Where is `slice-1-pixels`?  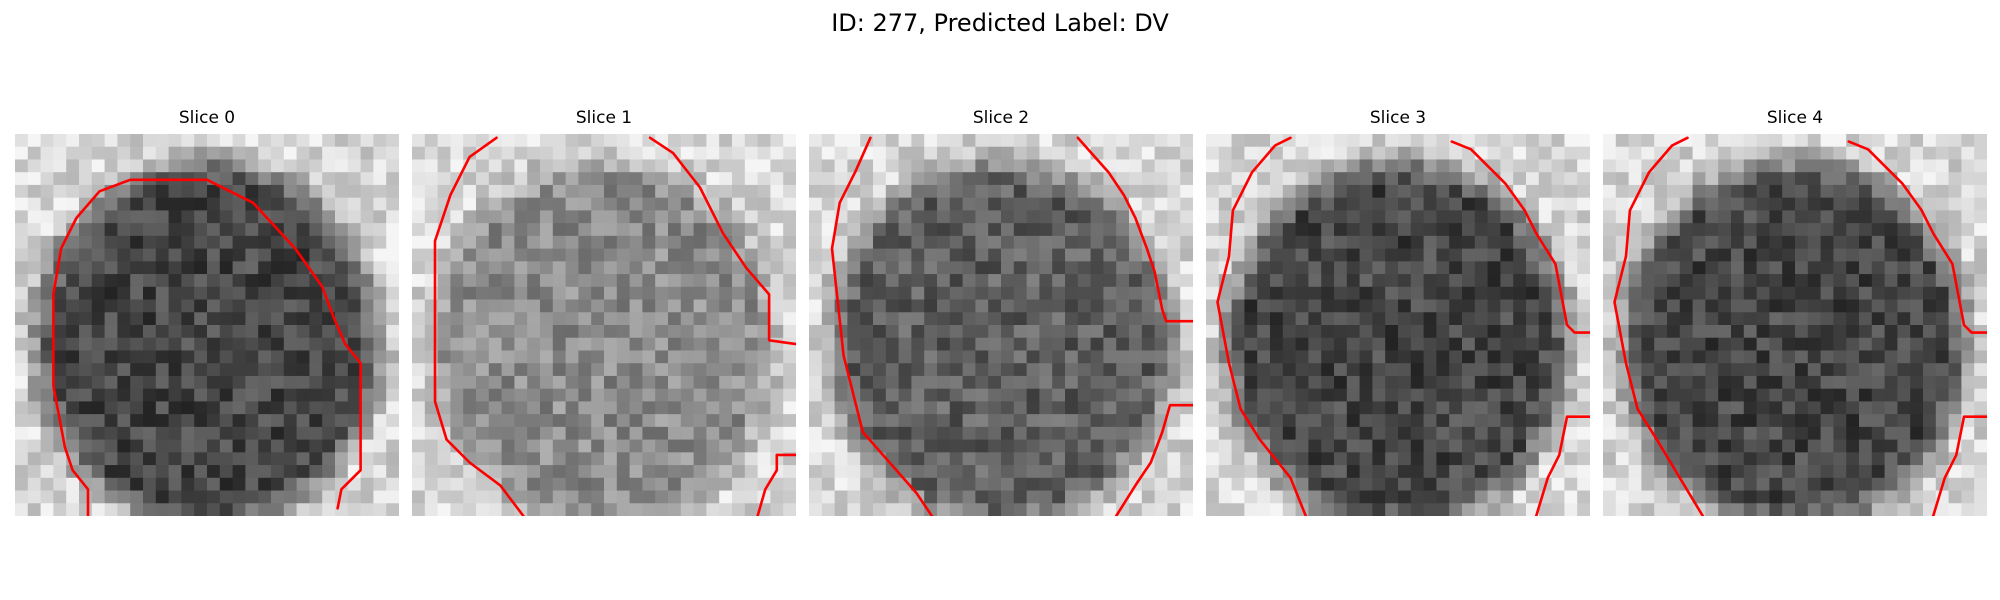 slice-1-pixels is located at coordinates (604, 325).